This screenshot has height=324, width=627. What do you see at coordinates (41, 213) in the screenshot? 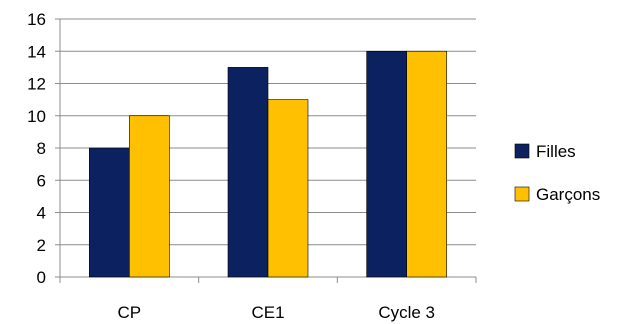
I see `y-tick-label: 4` at bounding box center [41, 213].